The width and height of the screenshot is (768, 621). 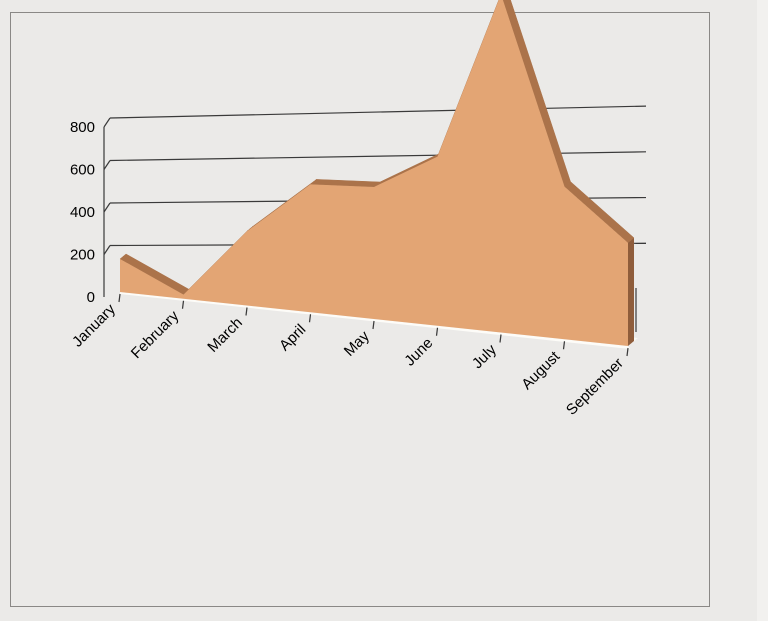 What do you see at coordinates (357, 343) in the screenshot?
I see `x-tick-label: May` at bounding box center [357, 343].